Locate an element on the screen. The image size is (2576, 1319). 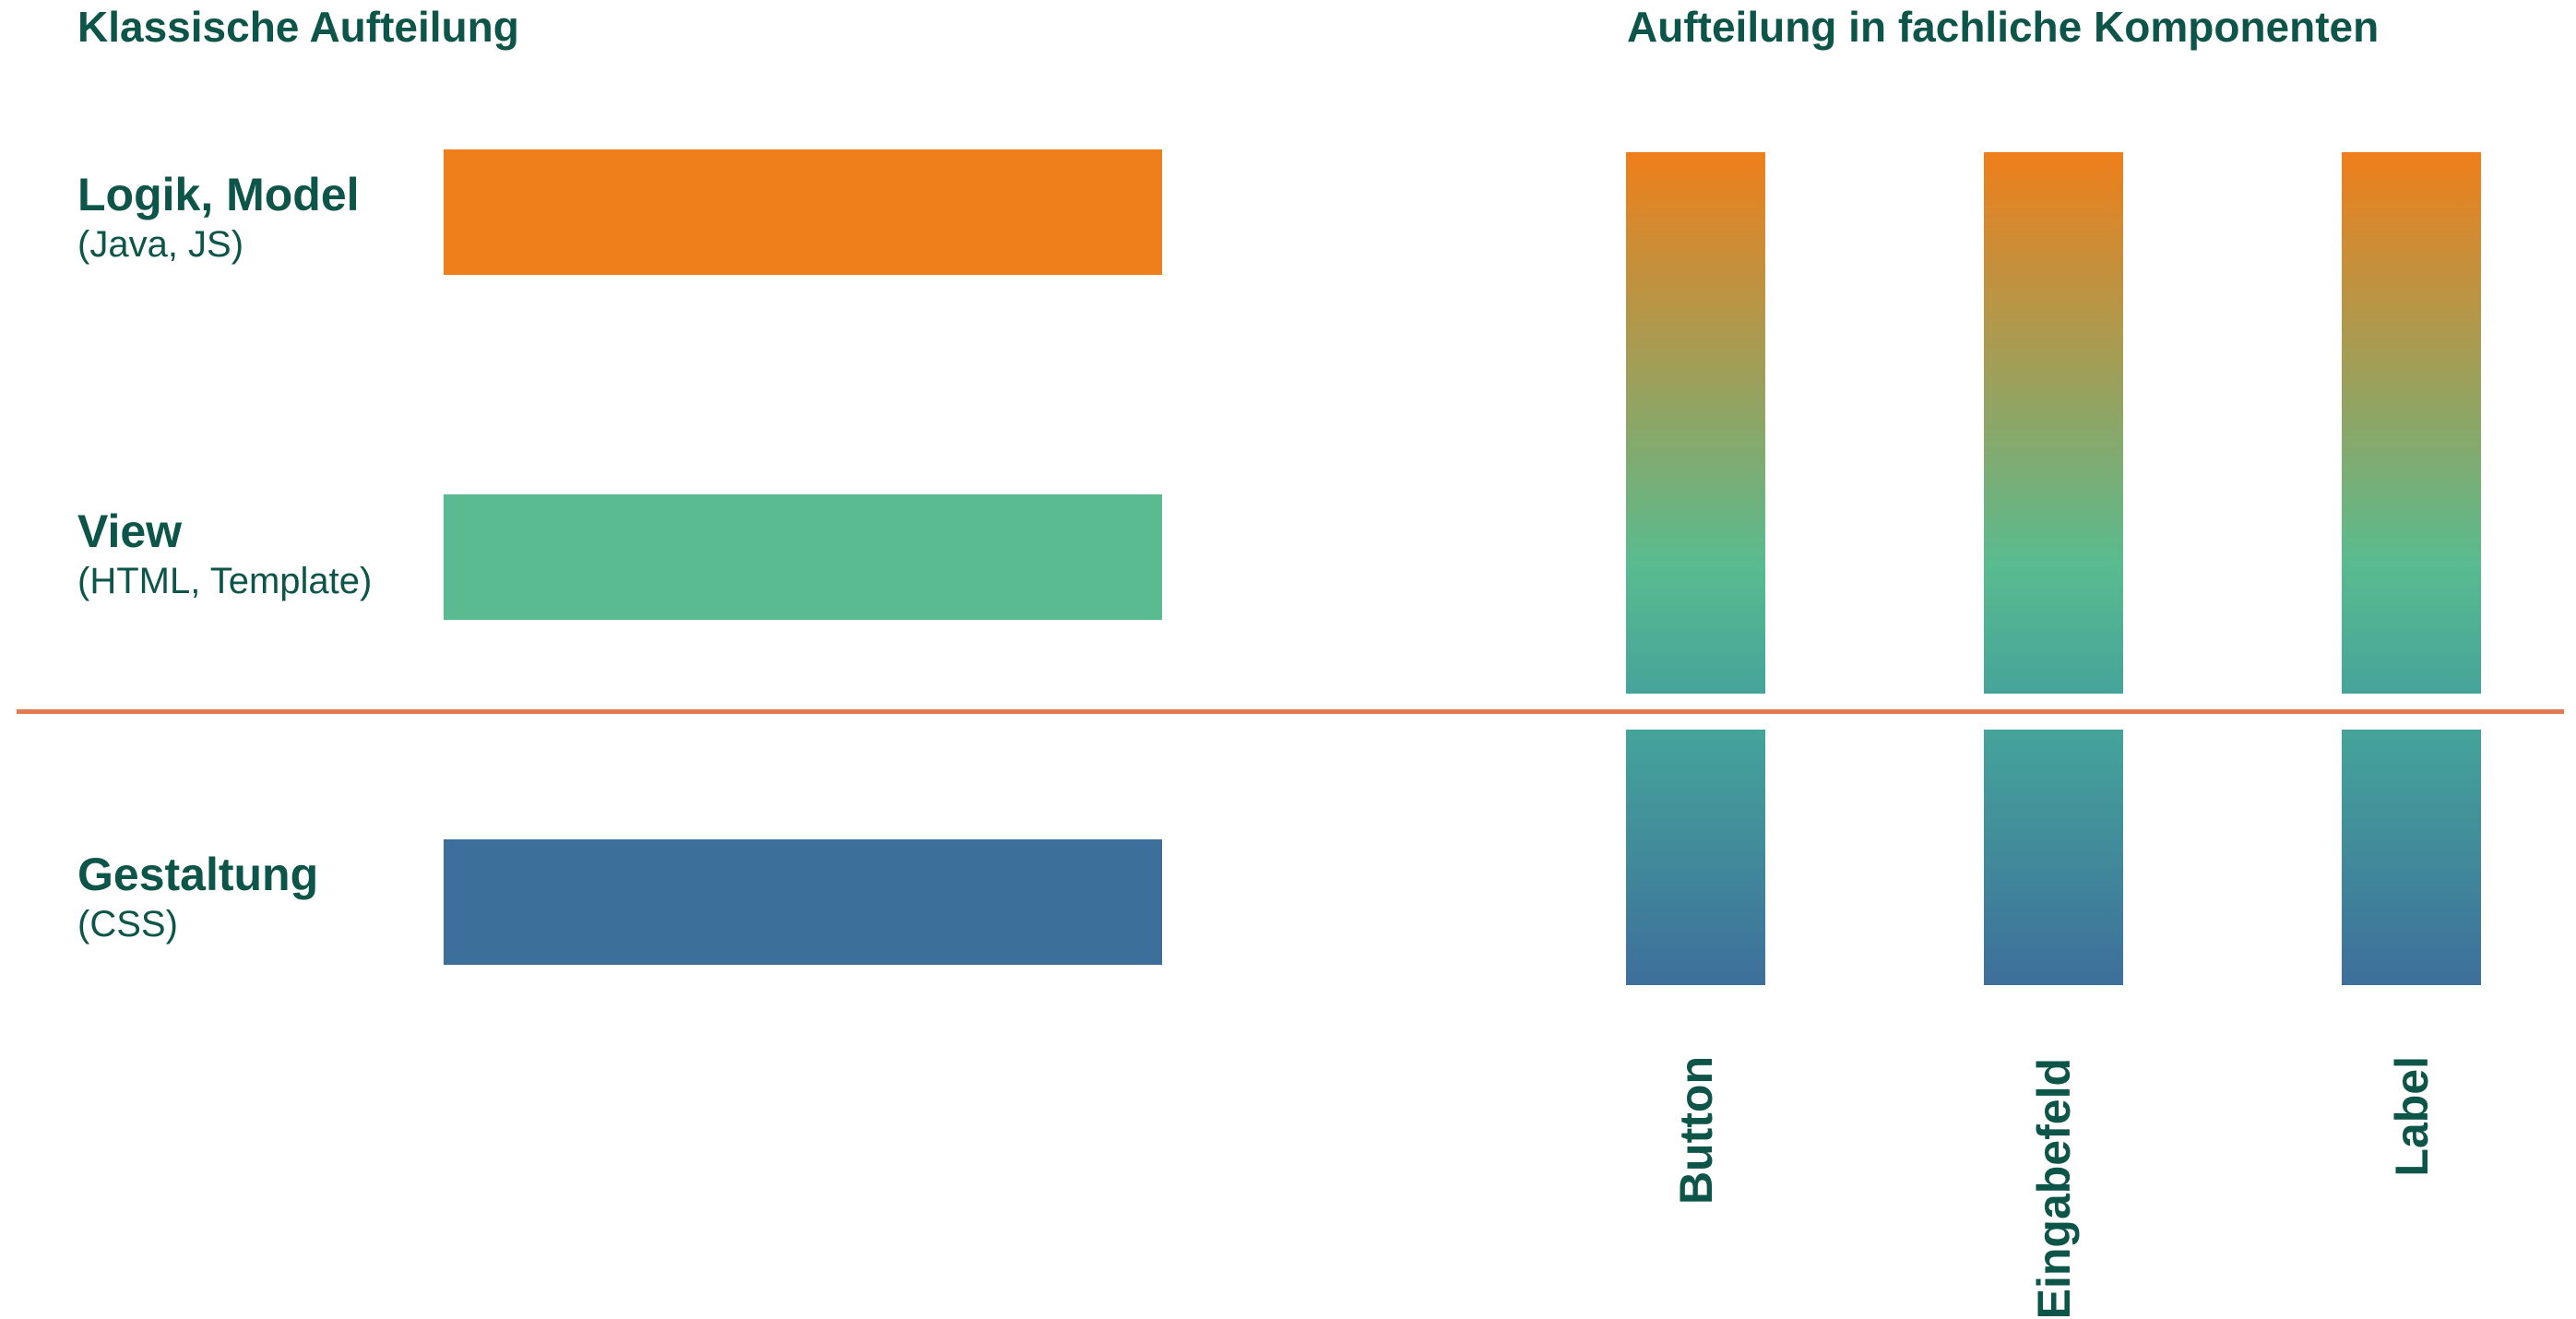
layer-subtitle: (Java, JS) is located at coordinates (160, 245).